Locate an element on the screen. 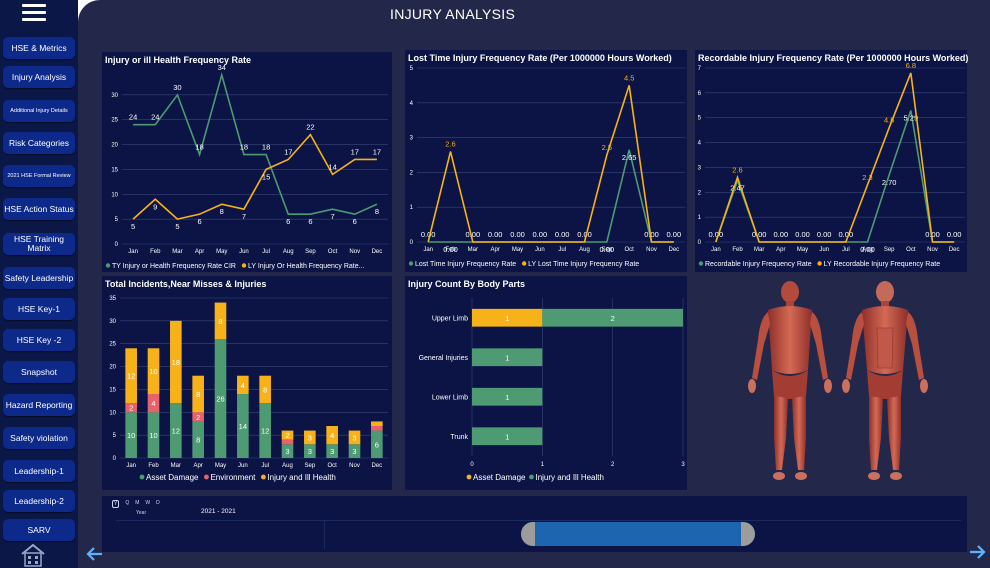 Image resolution: width=990 pixels, height=568 pixels. level-week-button: W is located at coordinates (148, 503).